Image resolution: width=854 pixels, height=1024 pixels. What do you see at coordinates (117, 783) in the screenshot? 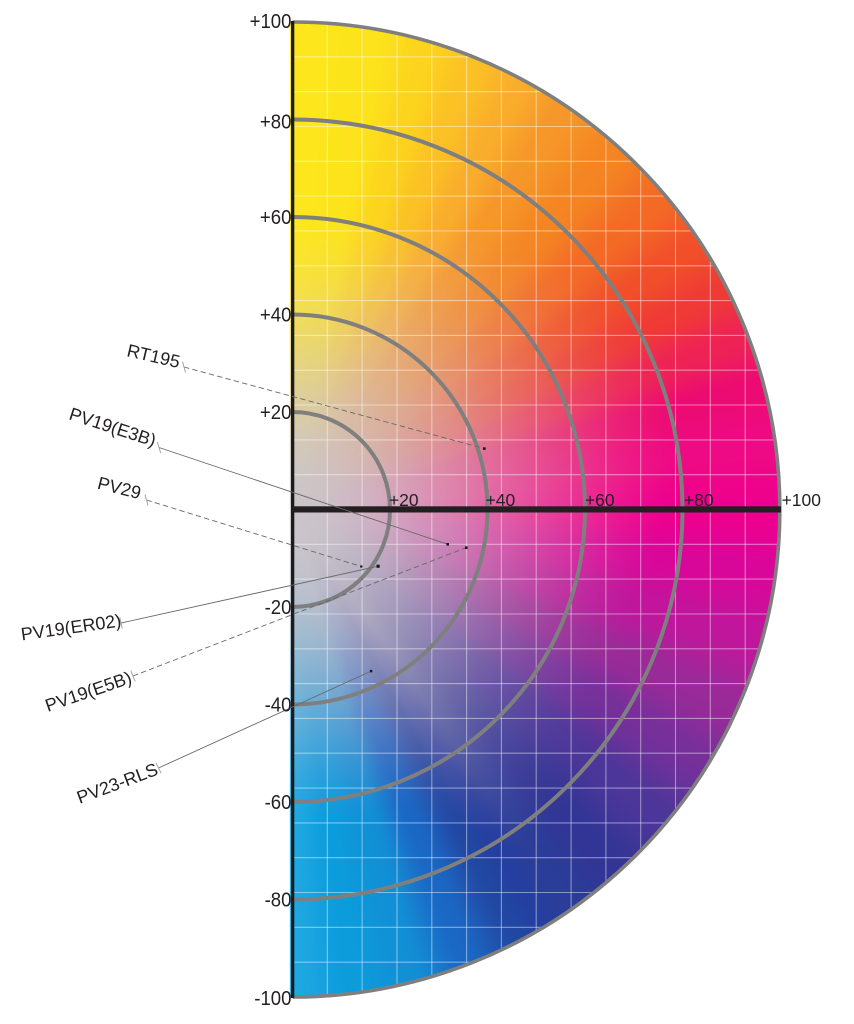
I see `svg-text: PV23-RLS` at bounding box center [117, 783].